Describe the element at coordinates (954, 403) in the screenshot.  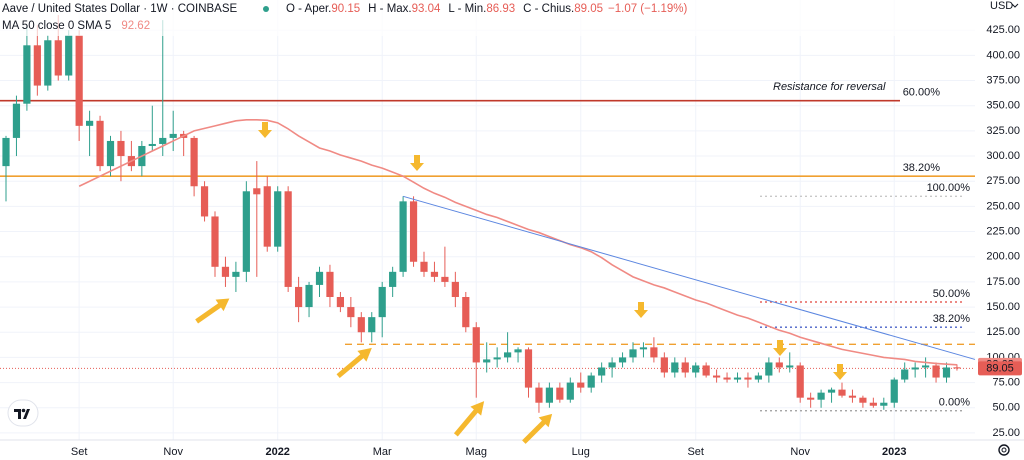
I see `level-label: 0.00%` at that location.